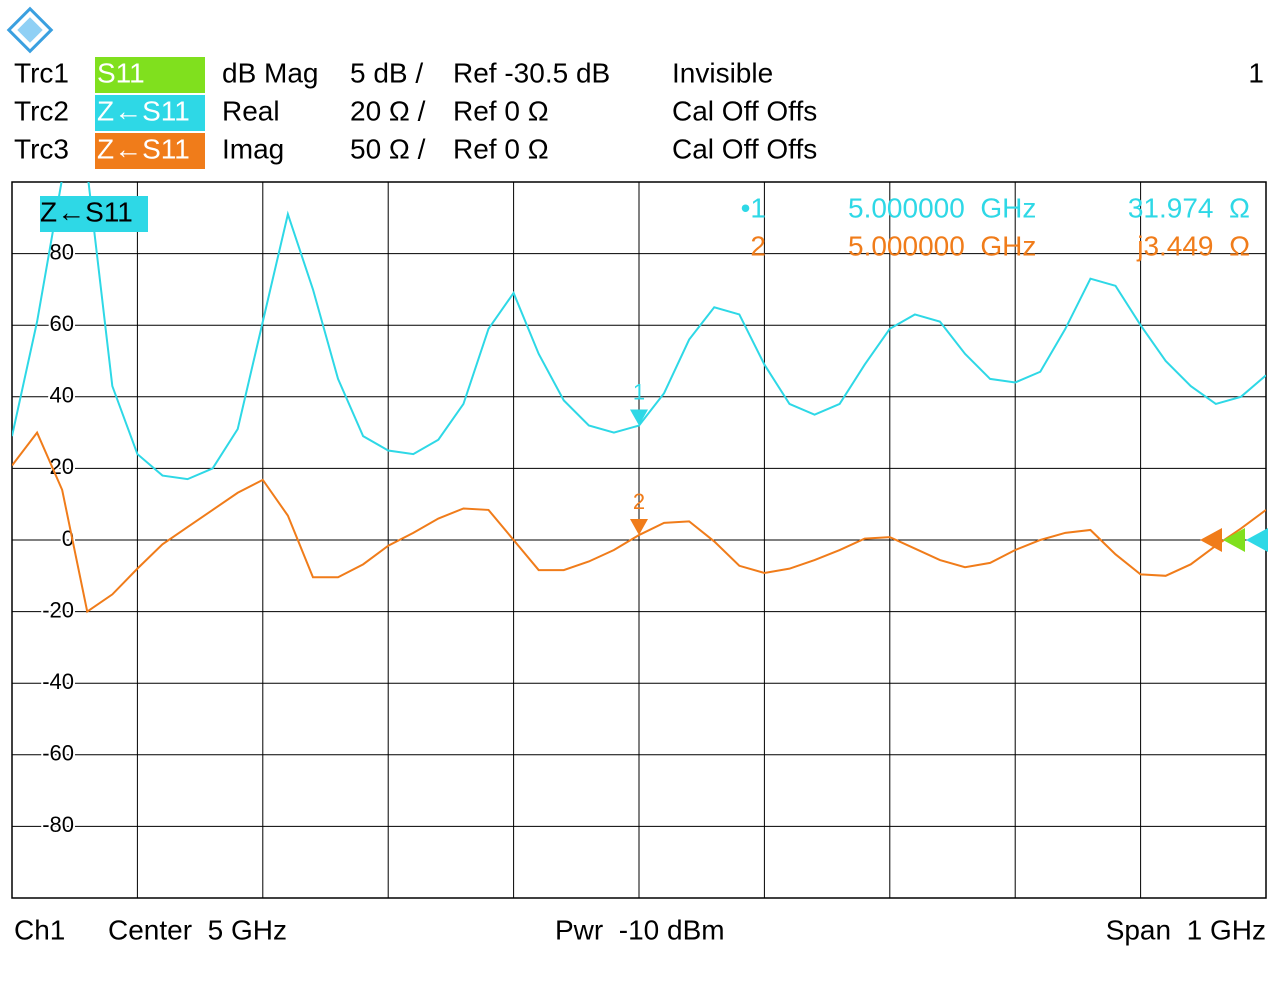 The height and width of the screenshot is (1004, 1278). I want to click on format: Imag, so click(253, 148).